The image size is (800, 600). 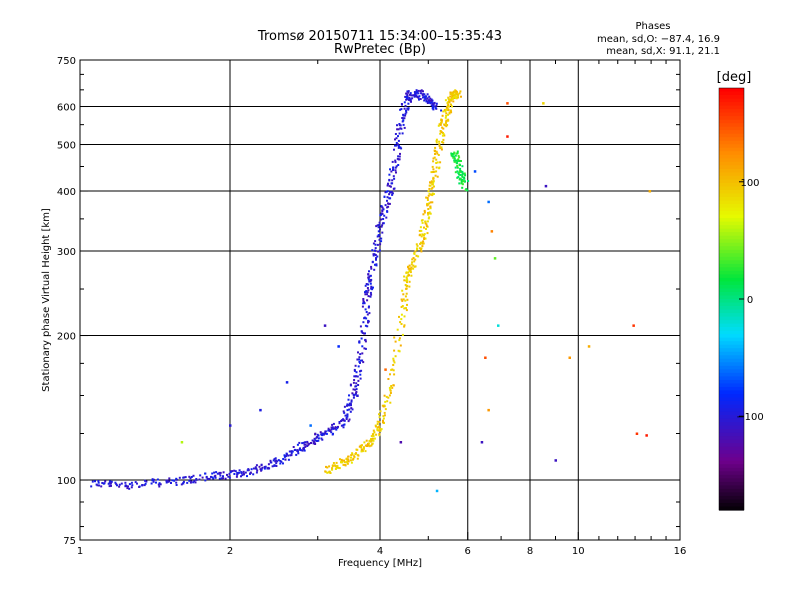 What do you see at coordinates (652, 26) in the screenshot?
I see `phase-stats-heading: Phases` at bounding box center [652, 26].